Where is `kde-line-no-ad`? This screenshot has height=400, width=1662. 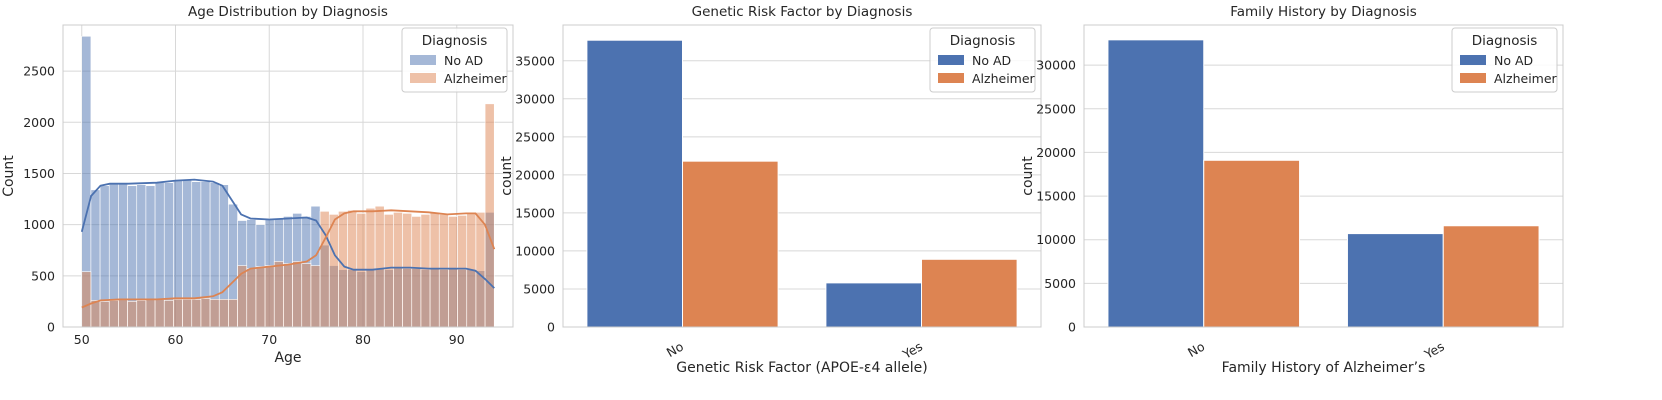
kde-line-no-ad is located at coordinates (287, 233).